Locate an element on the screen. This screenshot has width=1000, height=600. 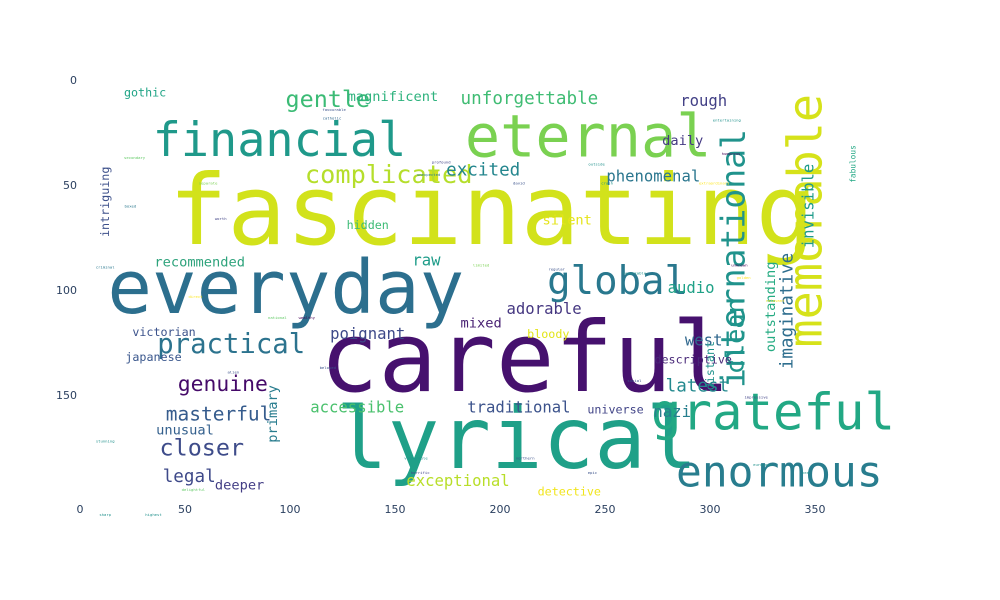
word-european: european is located at coordinates (762, 464).